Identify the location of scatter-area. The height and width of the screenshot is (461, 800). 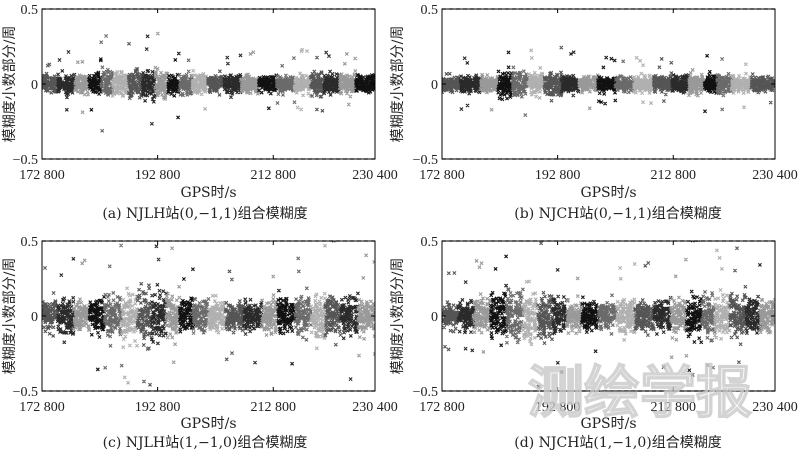
(608, 81).